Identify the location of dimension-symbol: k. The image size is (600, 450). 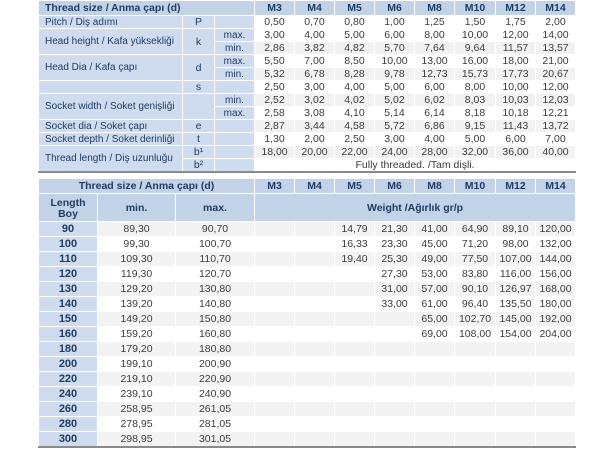
(198, 41).